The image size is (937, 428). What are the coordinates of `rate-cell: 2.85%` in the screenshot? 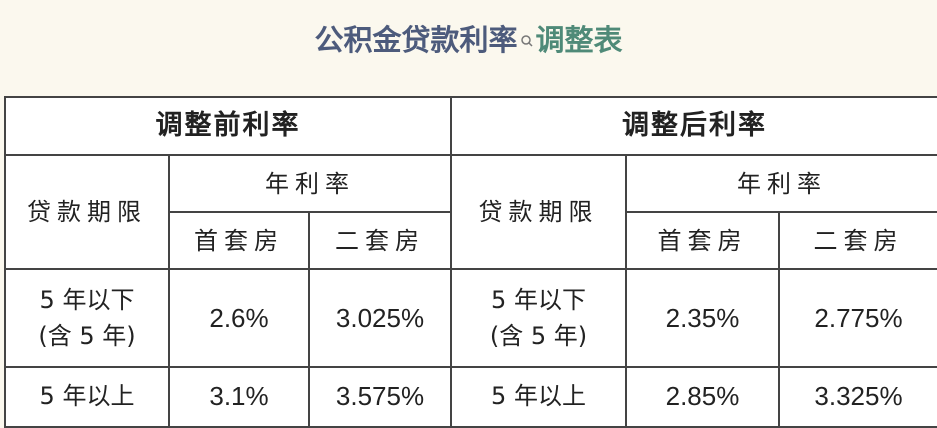 It's located at (703, 398).